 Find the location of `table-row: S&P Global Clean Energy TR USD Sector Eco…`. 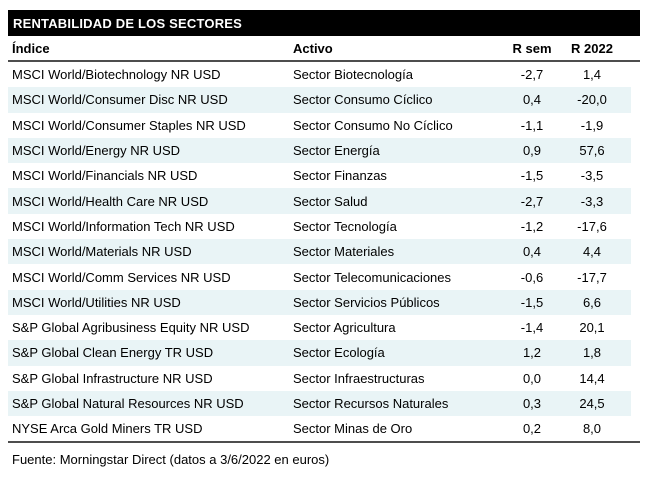

table-row: S&P Global Clean Energy TR USD Sector Eco… is located at coordinates (319, 353).